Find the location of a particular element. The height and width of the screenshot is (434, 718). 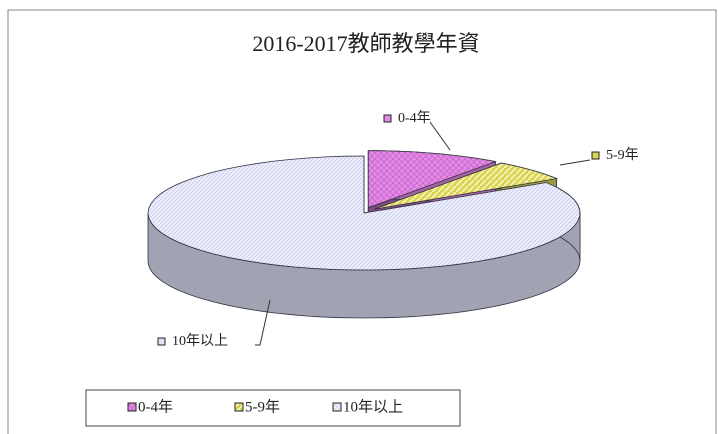

legend-label: 5-9年 is located at coordinates (262, 406).